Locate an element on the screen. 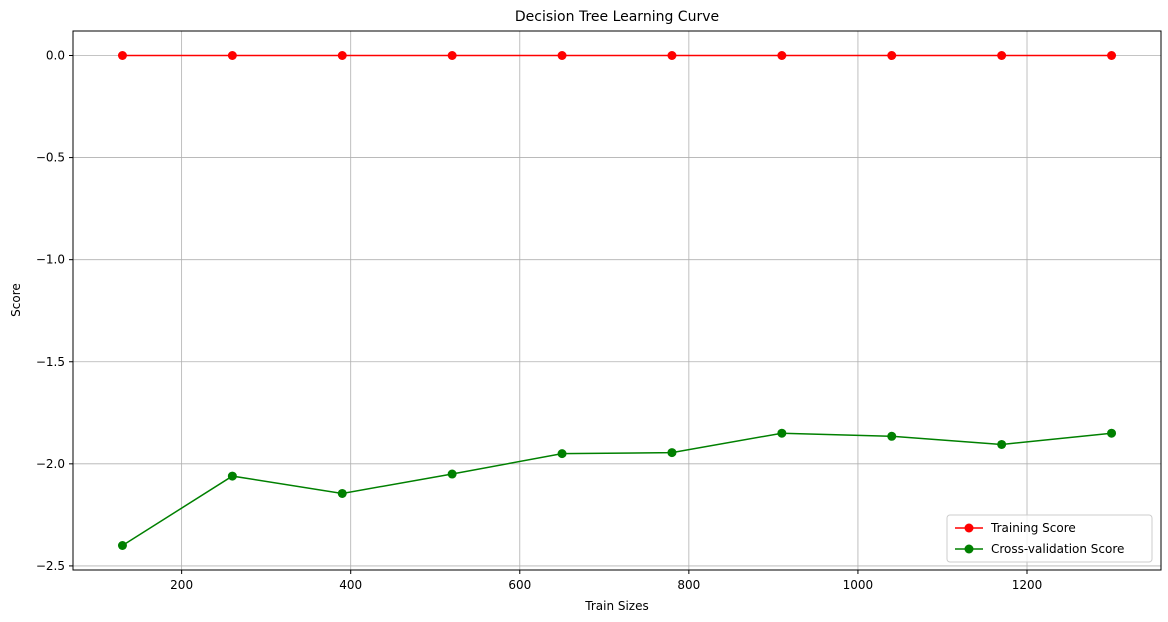 The width and height of the screenshot is (1168, 622). x-tick-label: 600 is located at coordinates (519, 585).